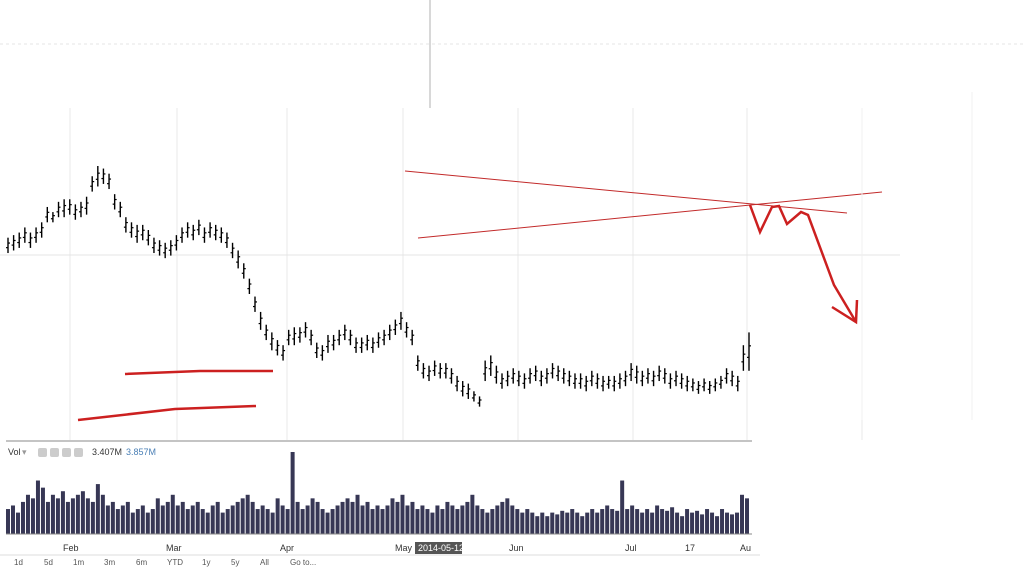 This screenshot has width=1024, height=576. Describe the element at coordinates (66, 452) in the screenshot. I see `add-icon` at that location.